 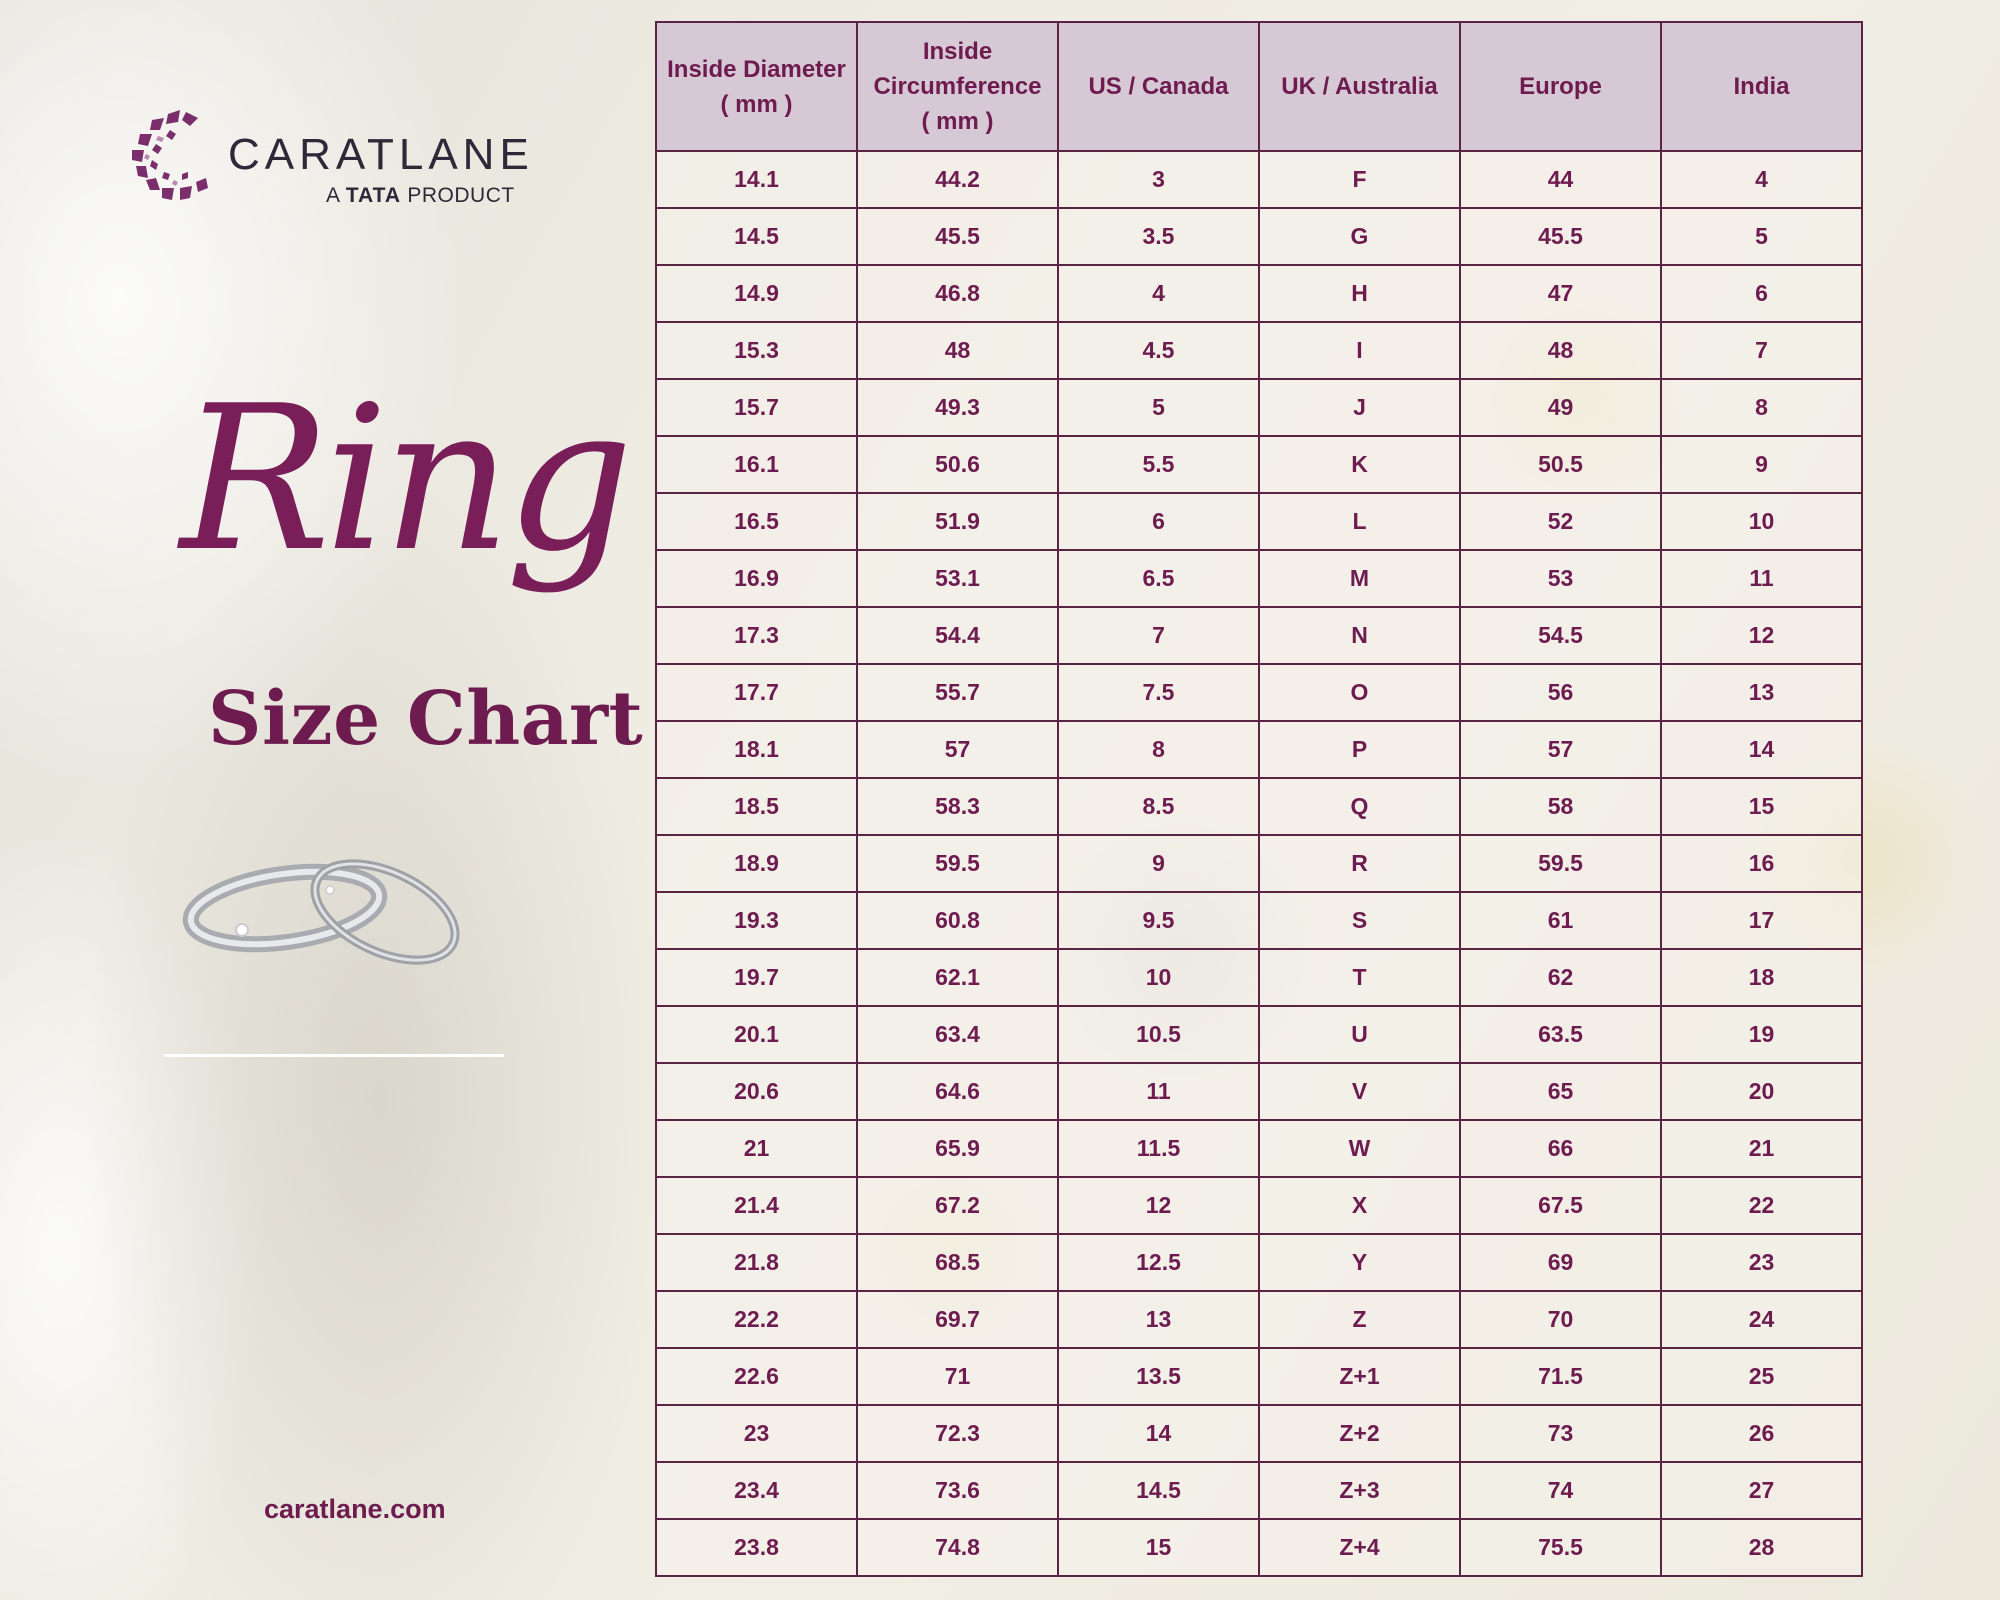 I want to click on table-cell: 28, so click(x=1761, y=1547).